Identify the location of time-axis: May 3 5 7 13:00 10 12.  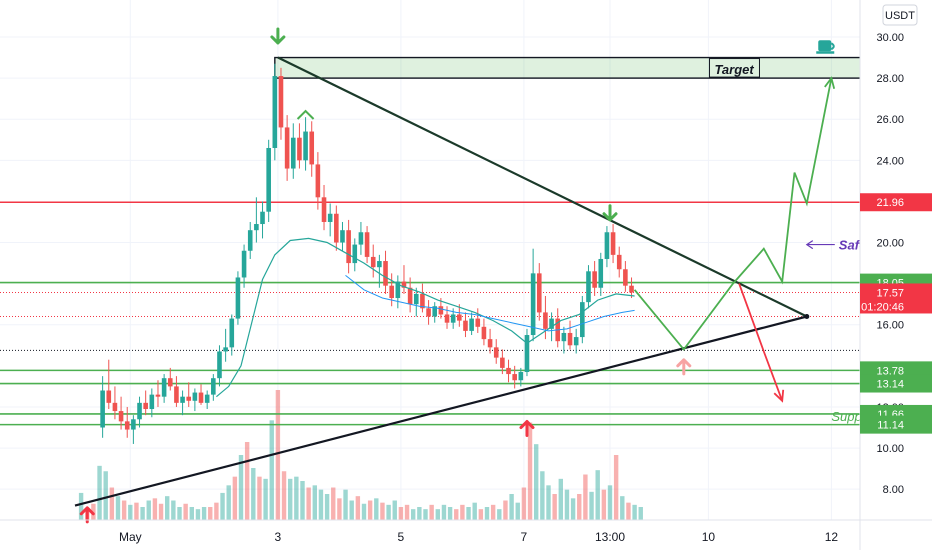
(466, 531).